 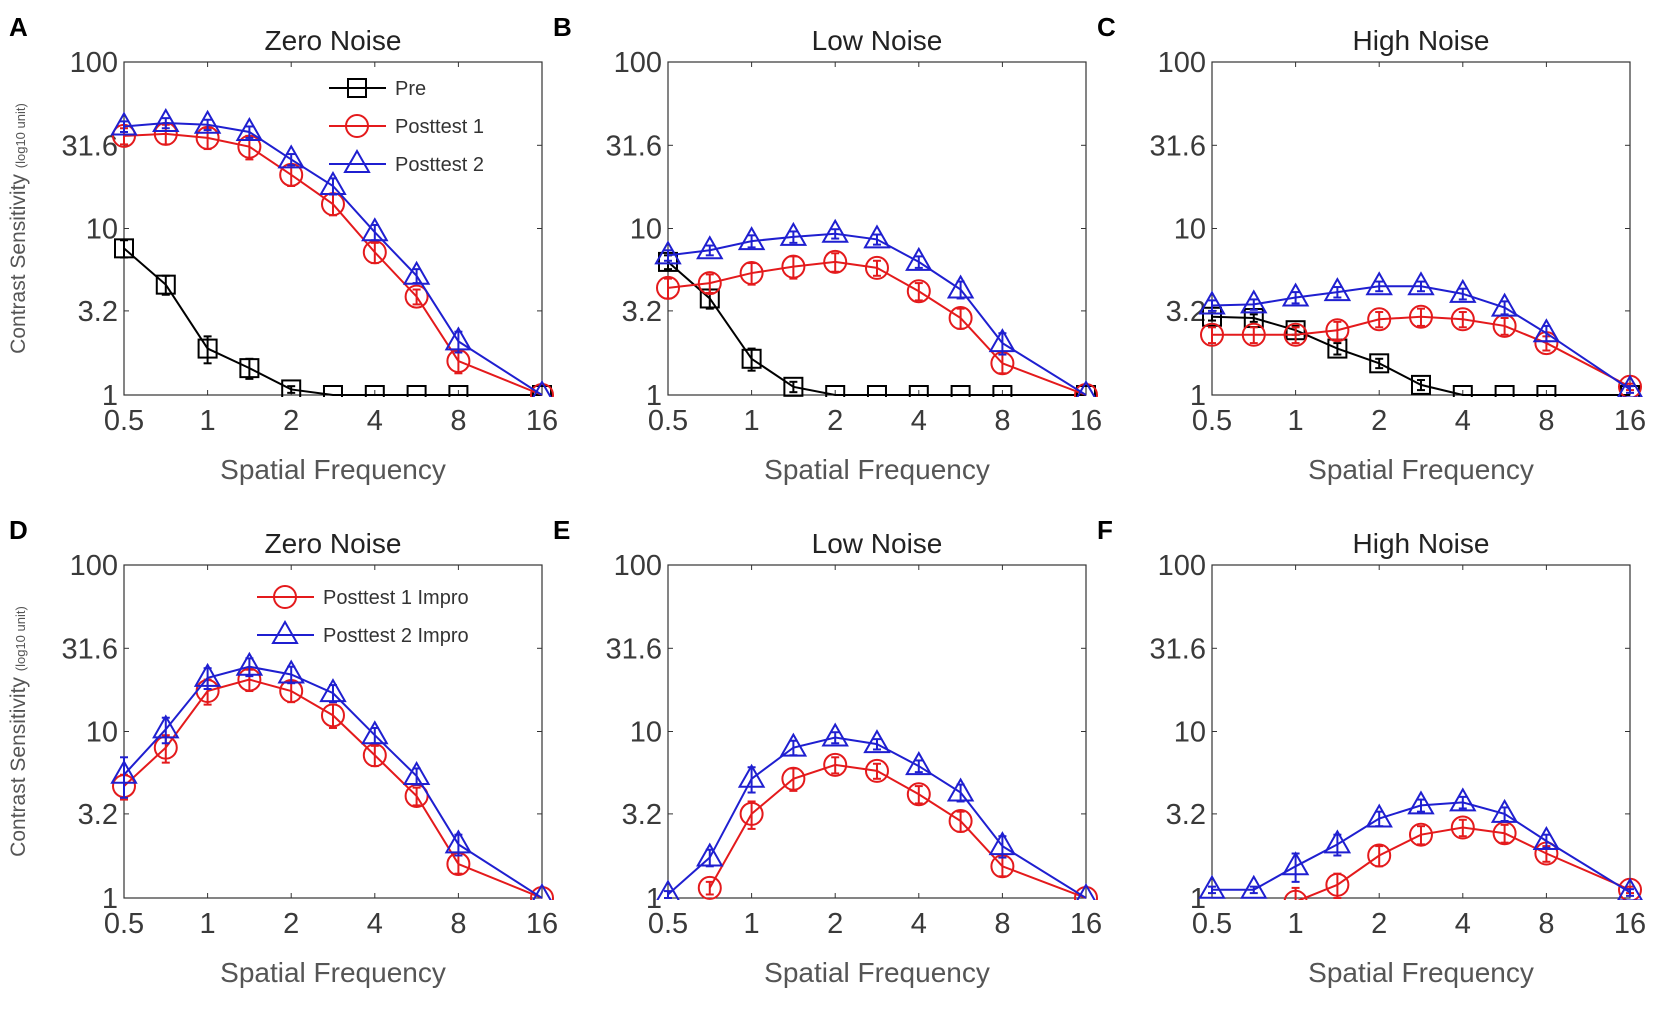 I want to click on y-tick-label: 10, so click(x=1190, y=230).